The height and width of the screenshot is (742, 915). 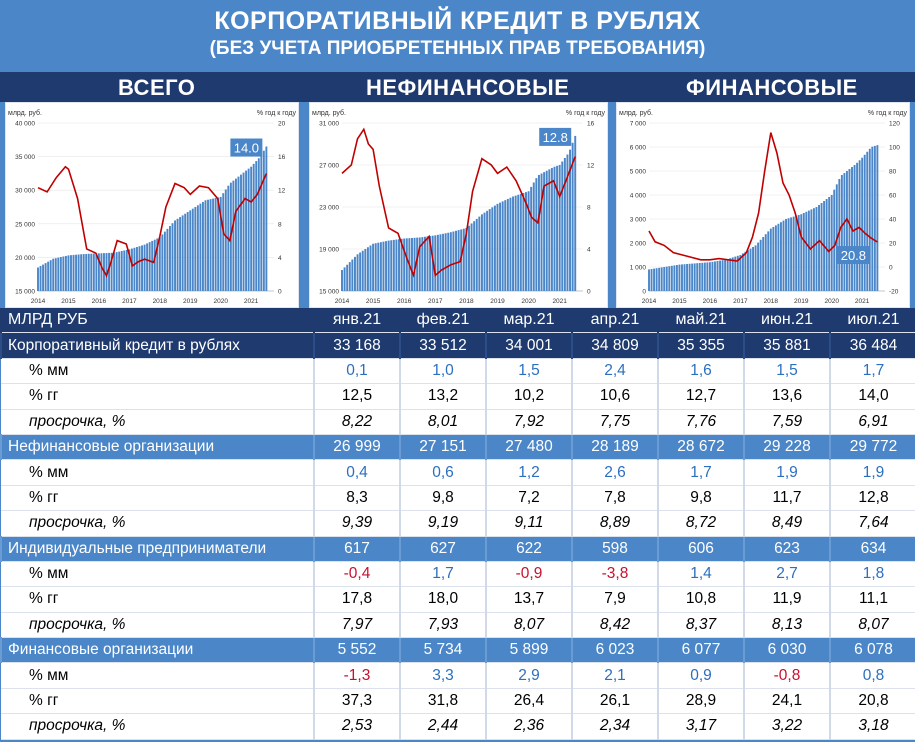 What do you see at coordinates (649, 301) in the screenshot?
I see `x-tick-label: 2014` at bounding box center [649, 301].